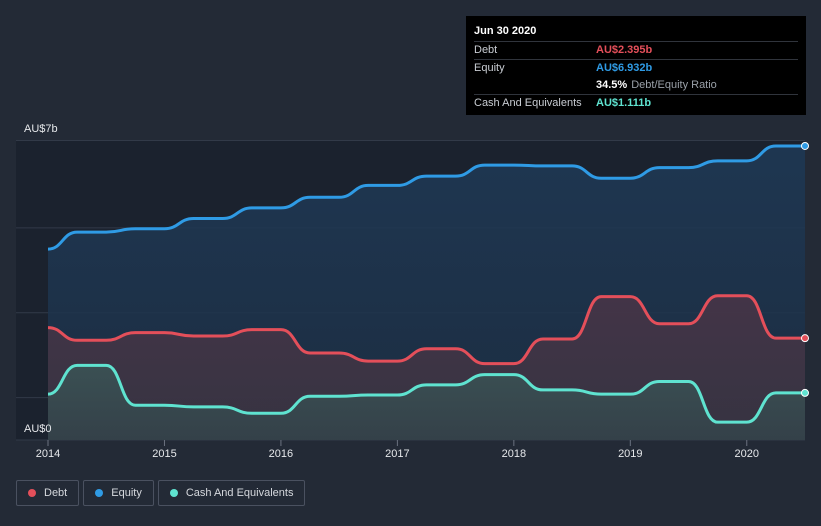 This screenshot has height=526, width=821. What do you see at coordinates (630, 454) in the screenshot?
I see `x-tick-label-2019: 2019` at bounding box center [630, 454].